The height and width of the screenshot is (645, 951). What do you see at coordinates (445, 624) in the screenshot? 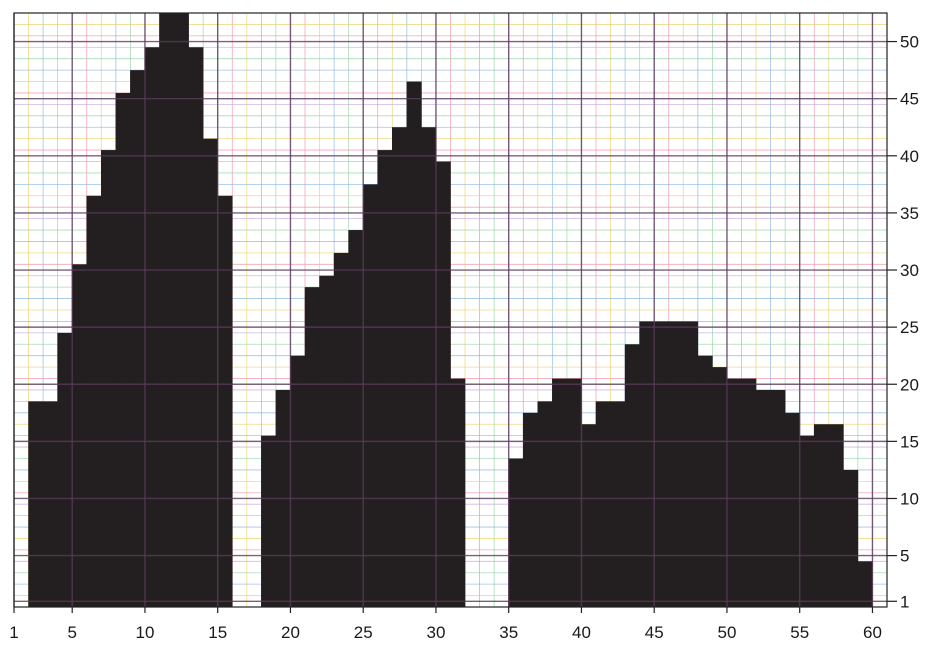
I see `x-axis: 1 5 10 15 20 25 30 35 40 45 50 55 60` at bounding box center [445, 624].